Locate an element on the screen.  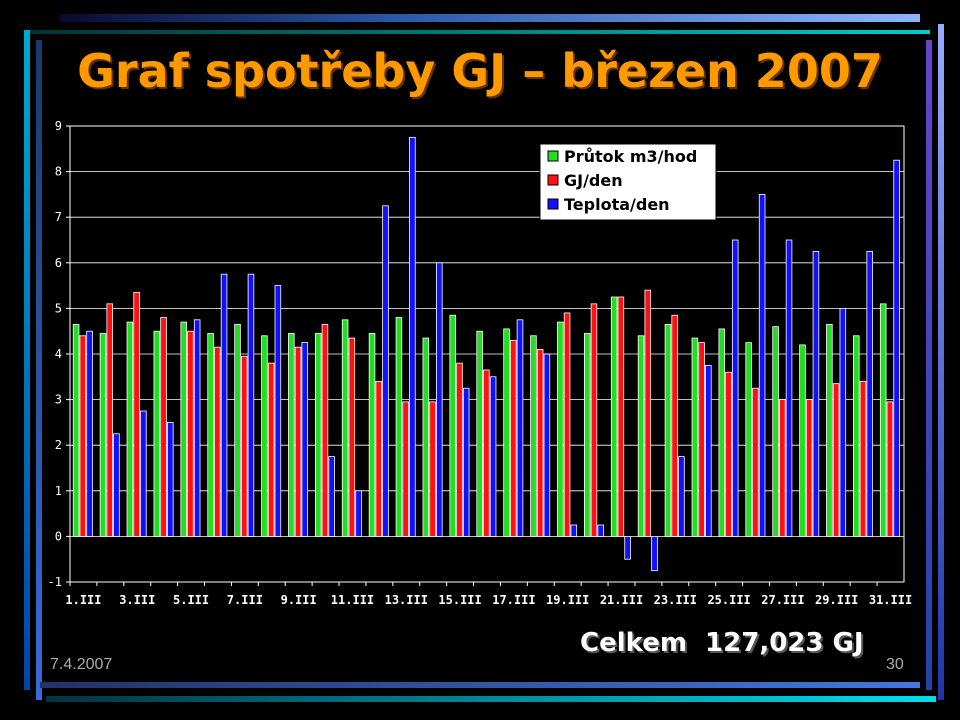
x-tick-label: 13.III is located at coordinates (406, 600).